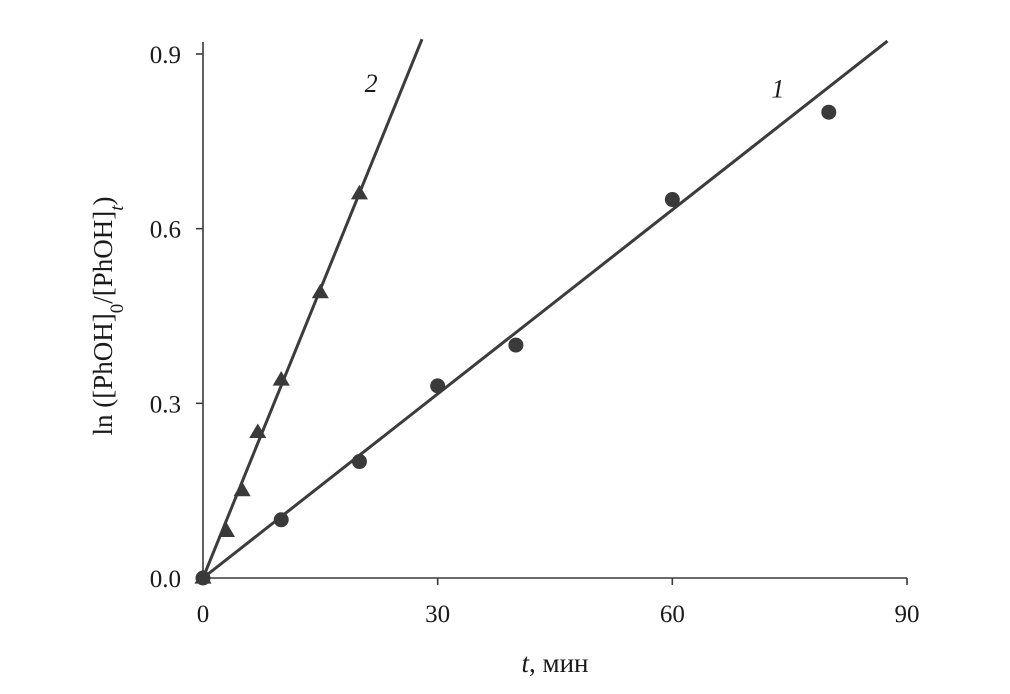 This screenshot has width=1010, height=694. I want to click on x-axis-title-unit: , мин, so click(558, 663).